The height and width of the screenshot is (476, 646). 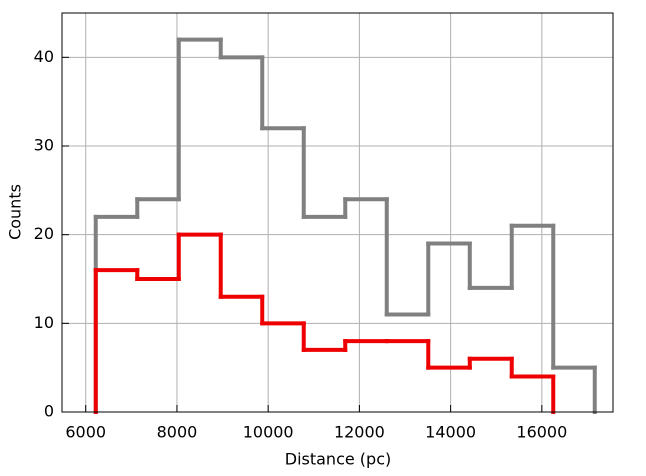 I want to click on y-tick-label: 10, so click(x=44, y=322).